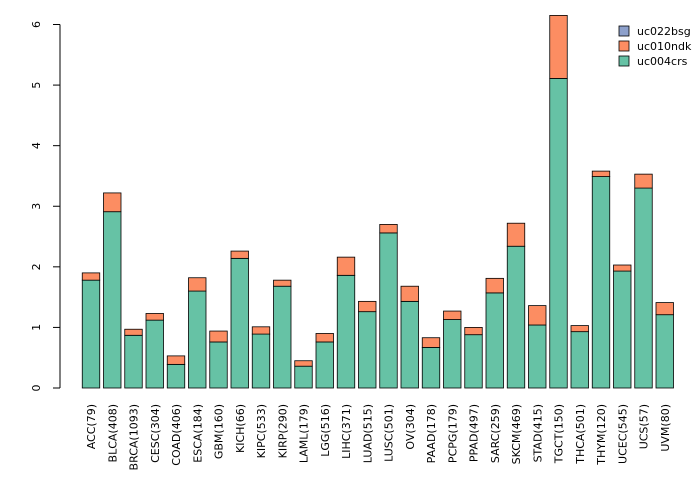  What do you see at coordinates (665, 428) in the screenshot?
I see `x-tick-label: UVM(80)` at bounding box center [665, 428].